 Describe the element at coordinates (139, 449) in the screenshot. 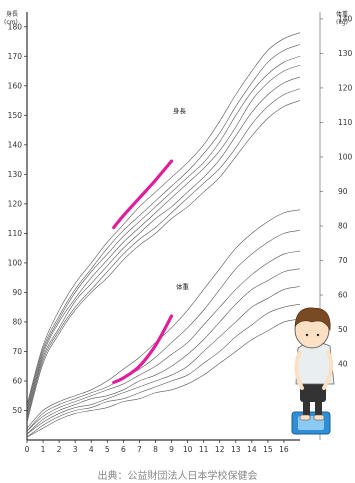

I see `x-tick-label: 7` at that location.